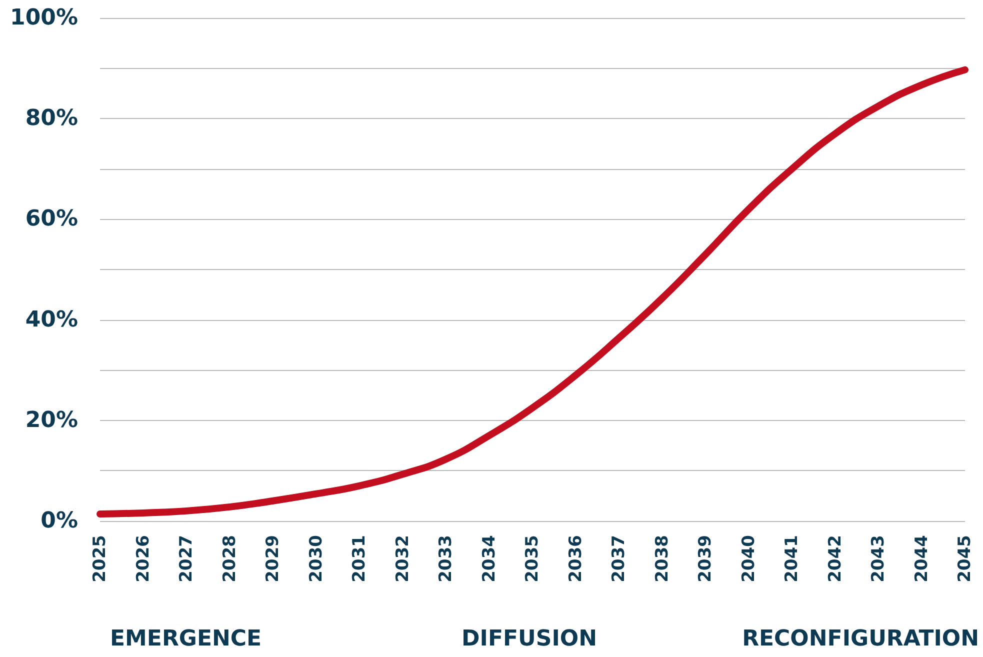 This screenshot has width=983, height=657. Describe the element at coordinates (316, 558) in the screenshot. I see `x-tick-label: 2030` at that location.